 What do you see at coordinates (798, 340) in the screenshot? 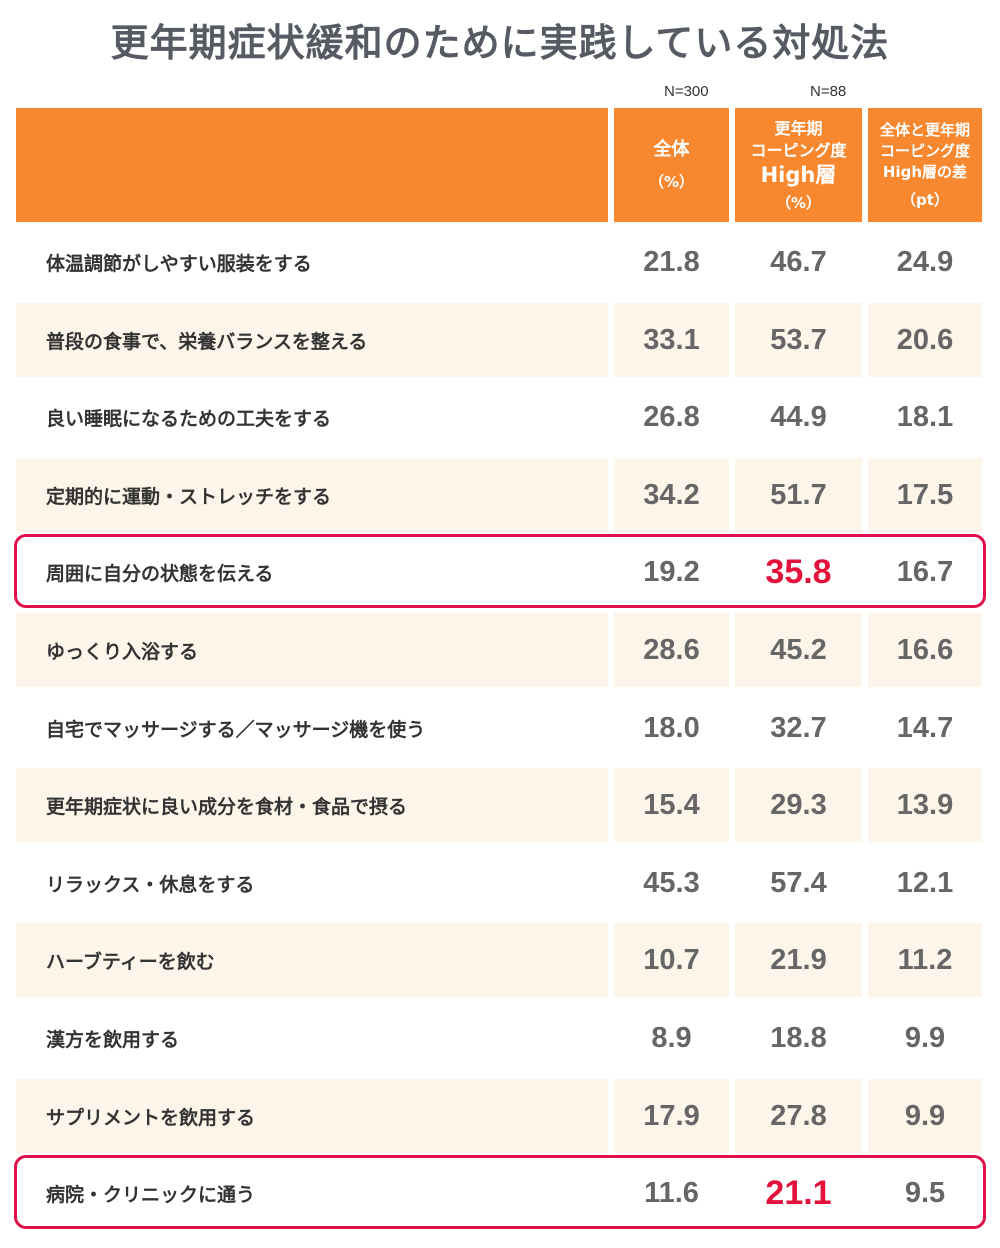
I see `value-high: 53.7` at bounding box center [798, 340].